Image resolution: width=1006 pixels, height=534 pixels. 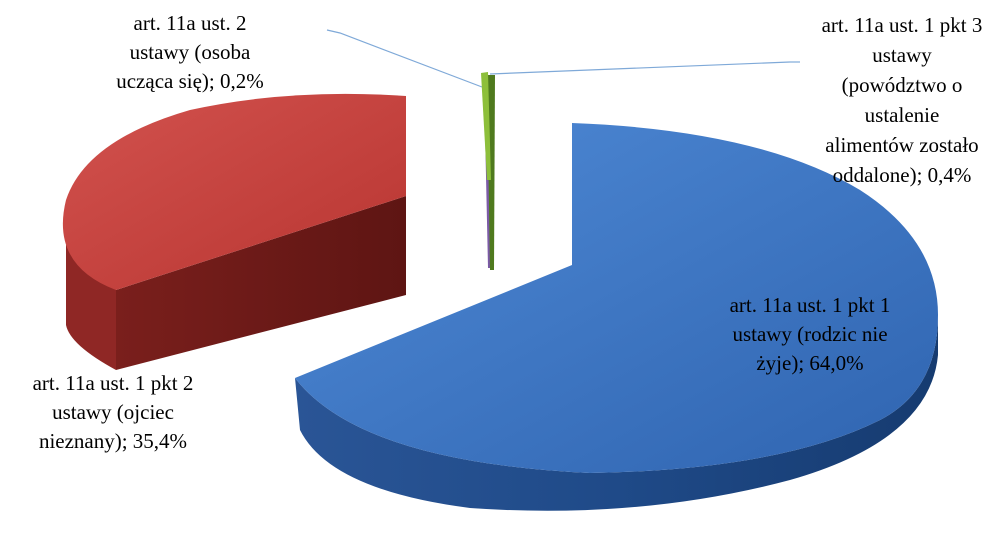 What do you see at coordinates (902, 25) in the screenshot?
I see `label-powodztwo-oddalone-line: art. 11a ust. 1 pkt 3` at bounding box center [902, 25].